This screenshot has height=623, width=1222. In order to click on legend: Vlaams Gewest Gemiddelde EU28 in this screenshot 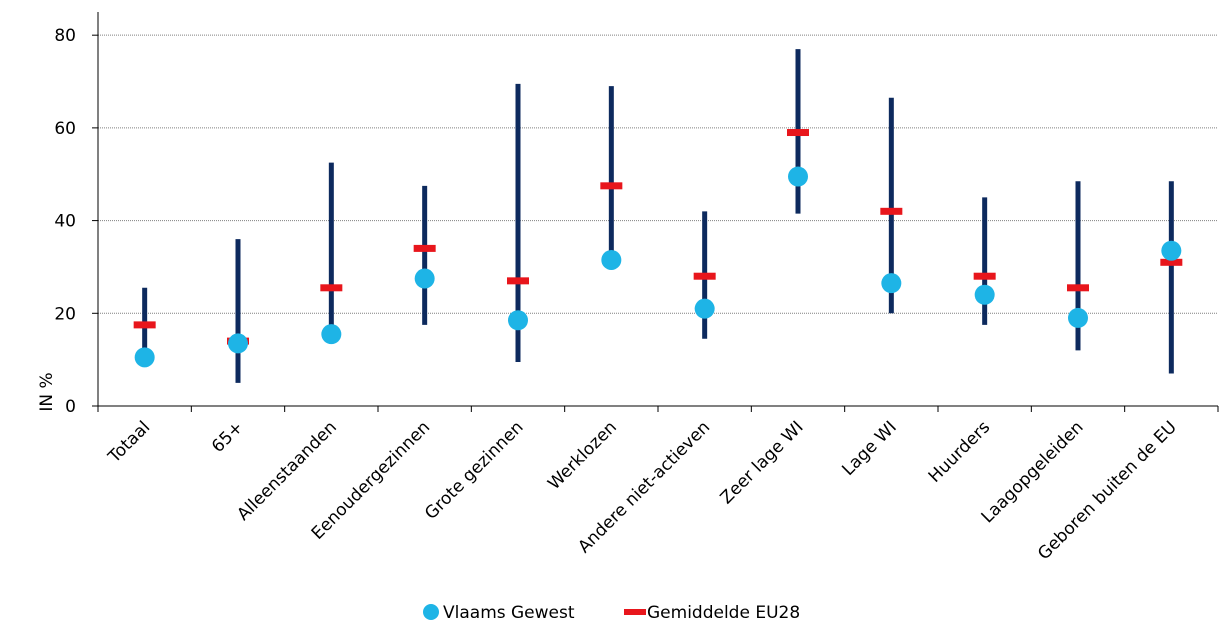, I will do `click(611, 613)`.